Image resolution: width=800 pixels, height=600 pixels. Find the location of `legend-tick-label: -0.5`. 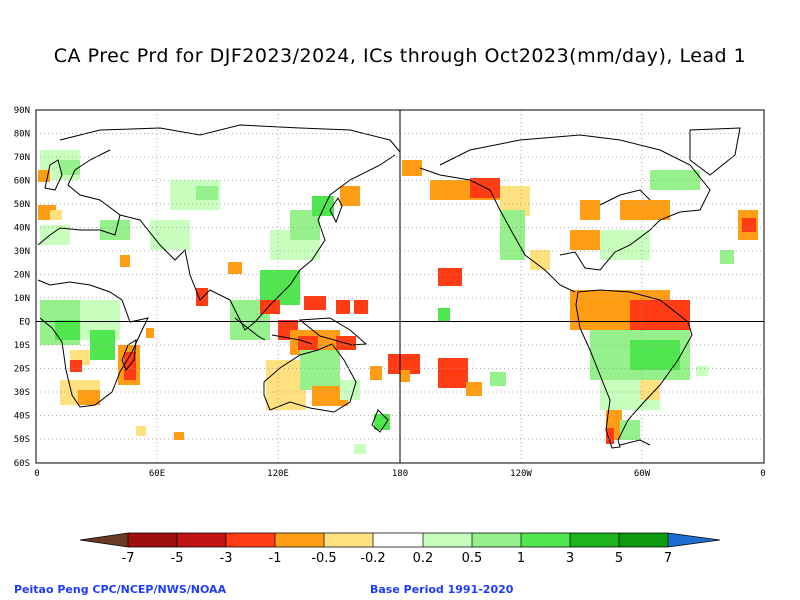

legend-tick-label: -0.5 is located at coordinates (323, 558).